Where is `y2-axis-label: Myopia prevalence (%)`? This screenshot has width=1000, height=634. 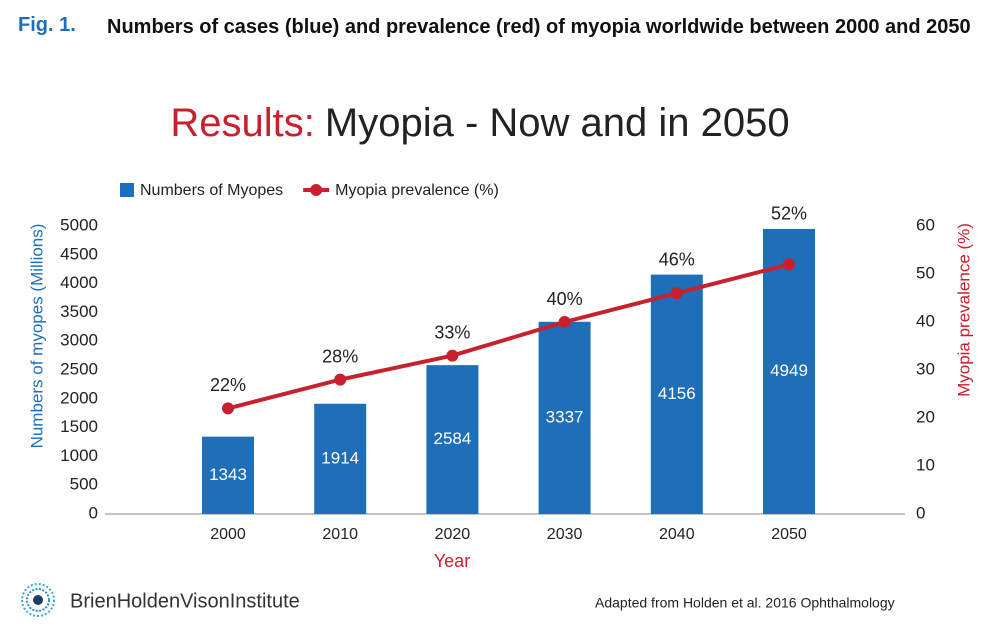 y2-axis-label: Myopia prevalence (%) is located at coordinates (963, 310).